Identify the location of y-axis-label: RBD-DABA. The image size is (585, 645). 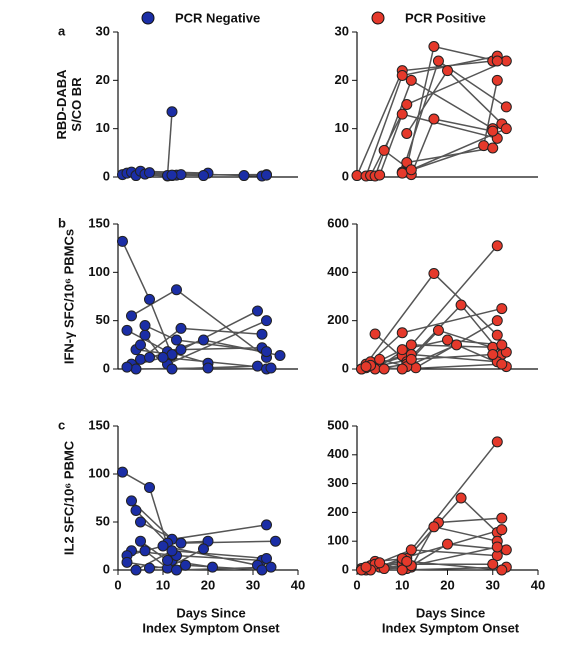
(61, 104).